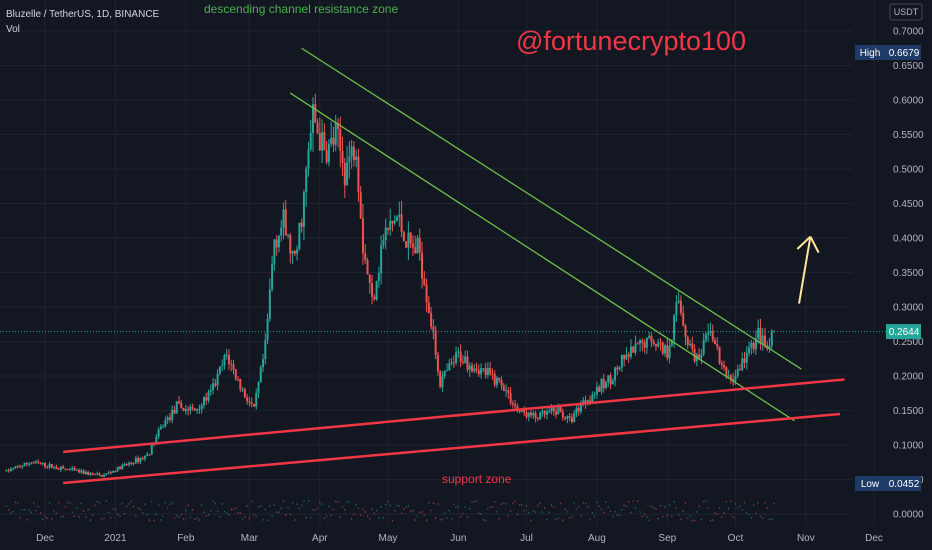 This screenshot has width=932, height=550. Describe the element at coordinates (477, 479) in the screenshot. I see `support-annotation: support zone` at that location.